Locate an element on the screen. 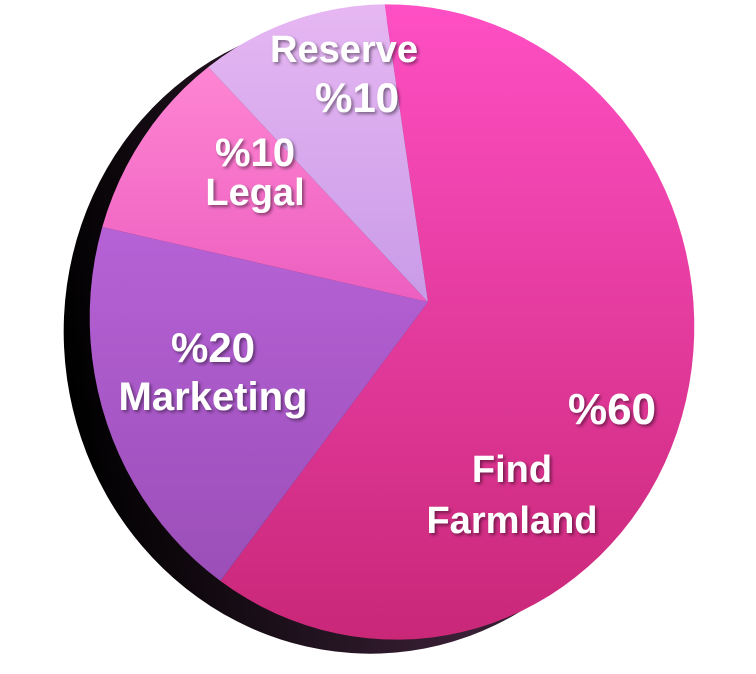 This screenshot has height=674, width=756. data-label-reserve-pct: %10 is located at coordinates (357, 97).